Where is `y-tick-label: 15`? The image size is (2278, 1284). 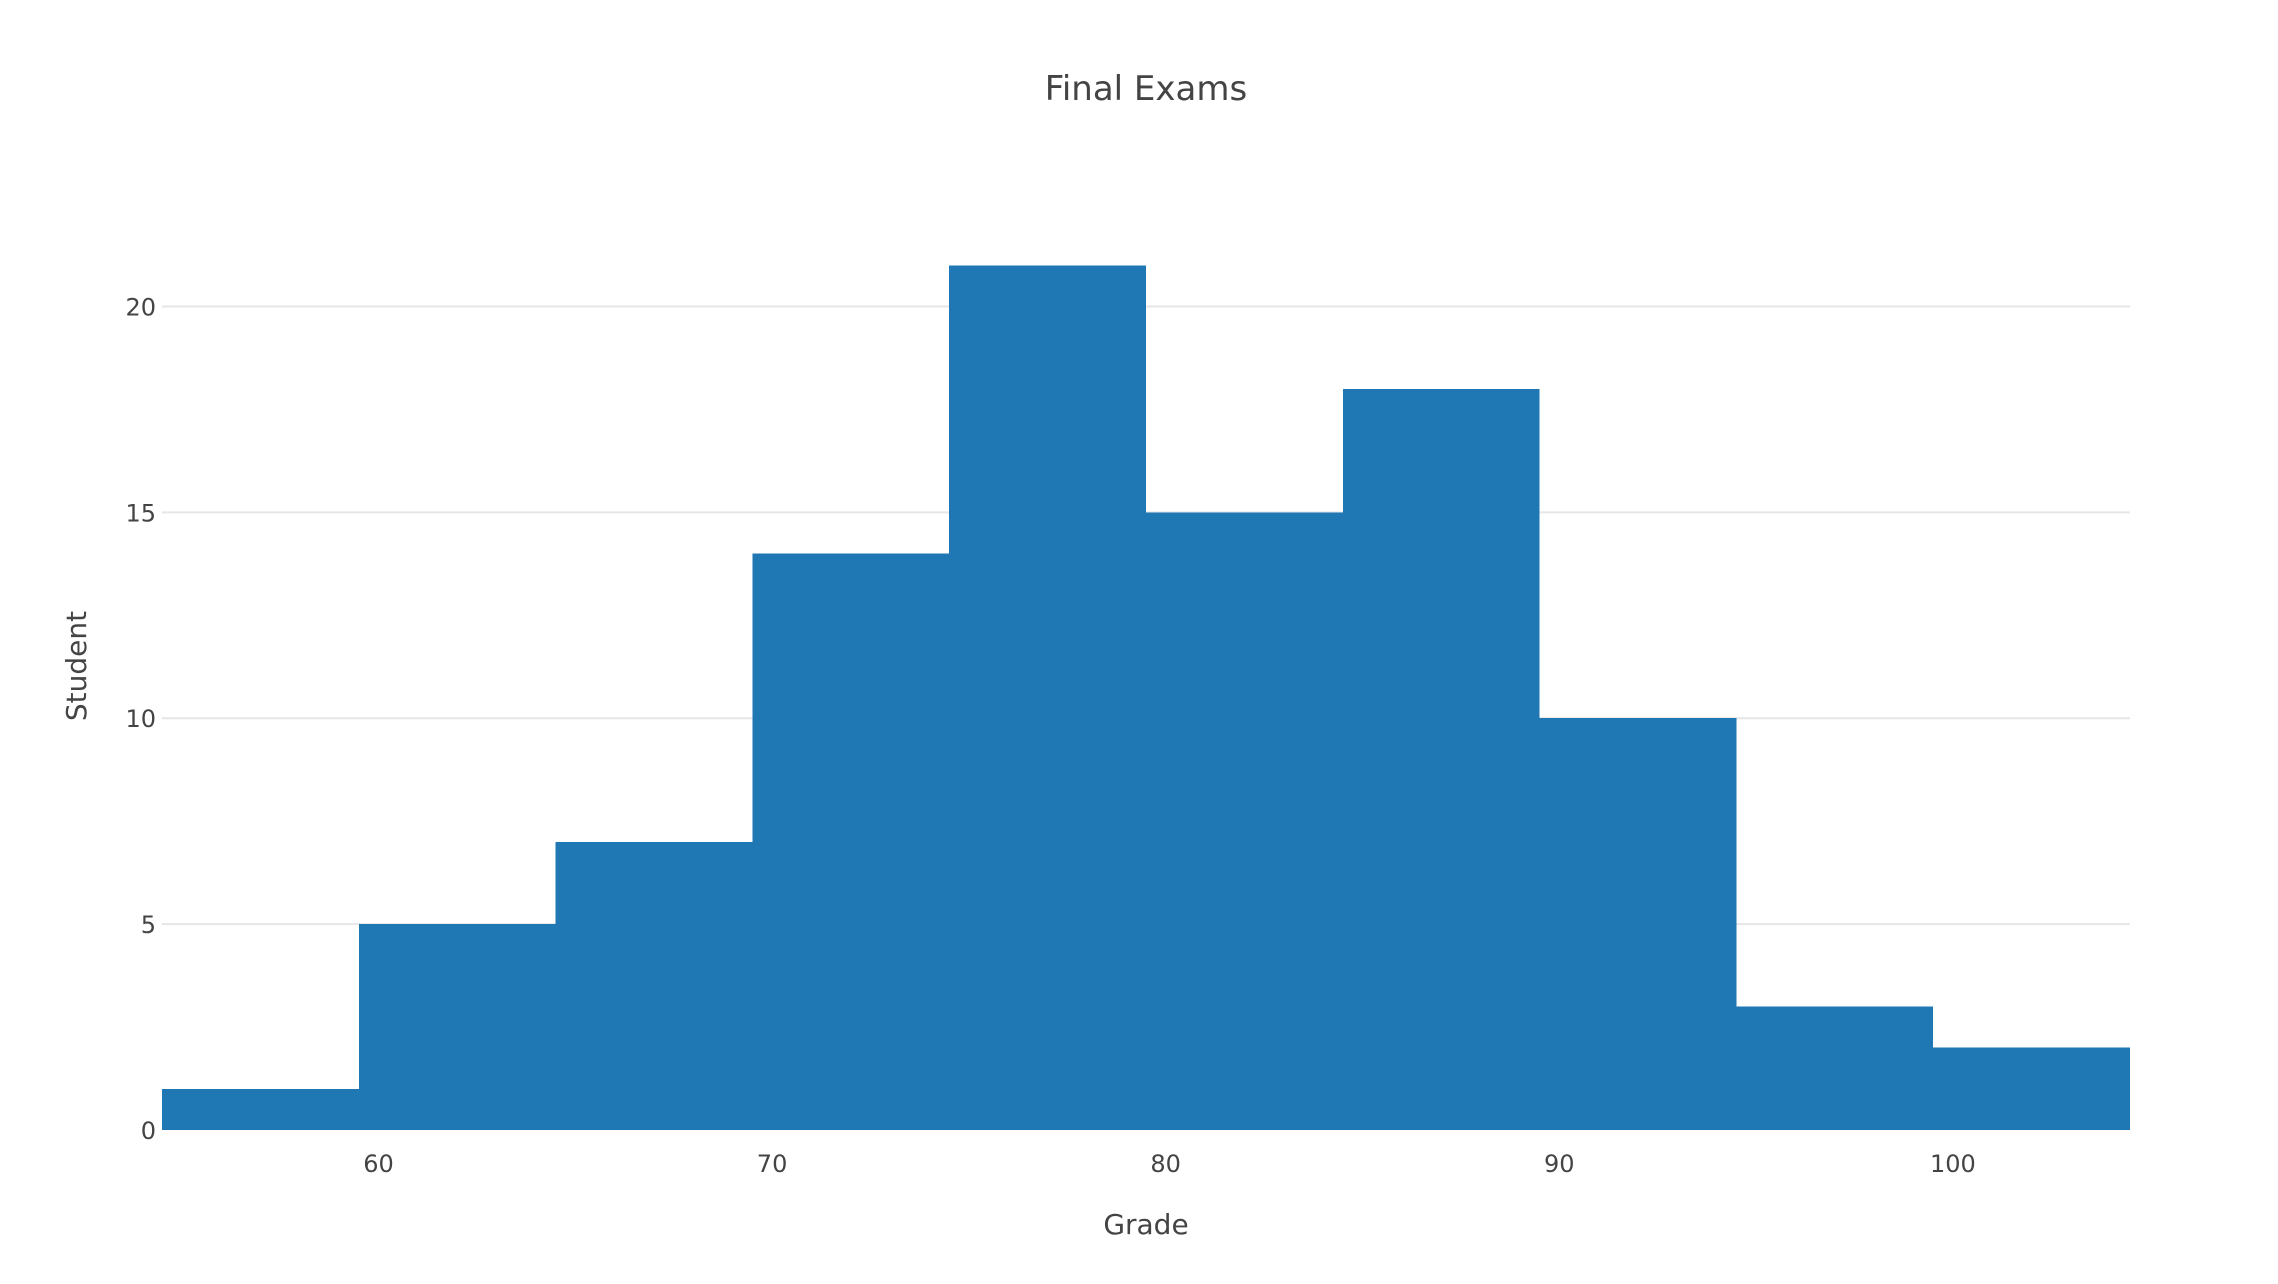 y-tick-label: 15 is located at coordinates (140, 513).